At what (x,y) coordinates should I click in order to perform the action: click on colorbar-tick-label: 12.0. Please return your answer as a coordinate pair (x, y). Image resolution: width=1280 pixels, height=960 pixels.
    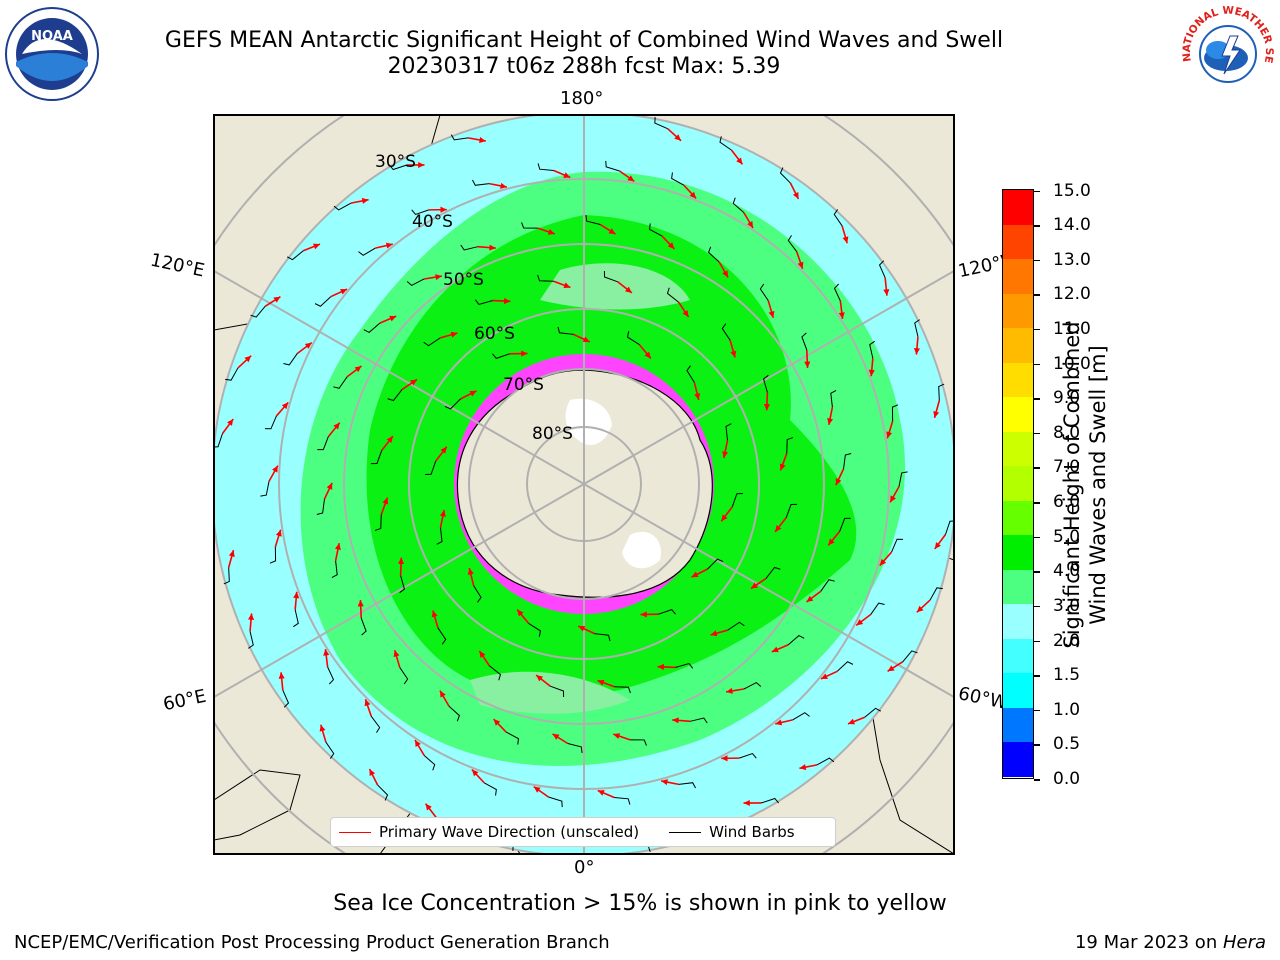
    Looking at the image, I should click on (1072, 294).